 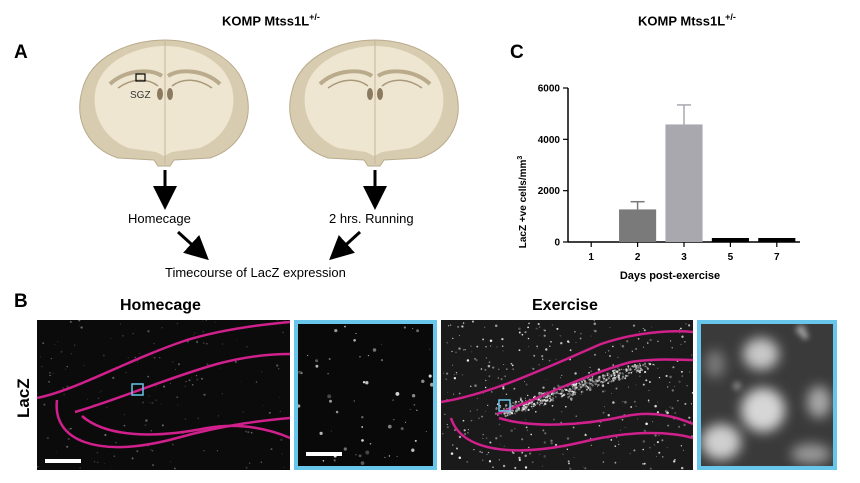 What do you see at coordinates (767, 395) in the screenshot?
I see `exercise-zoom-panel` at bounding box center [767, 395].